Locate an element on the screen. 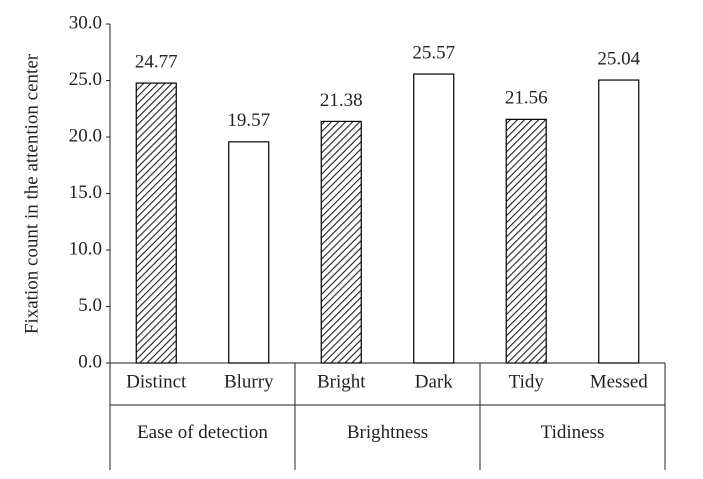 The height and width of the screenshot is (479, 703). y-axis-title: Fixation count in the attention center is located at coordinates (31, 193).